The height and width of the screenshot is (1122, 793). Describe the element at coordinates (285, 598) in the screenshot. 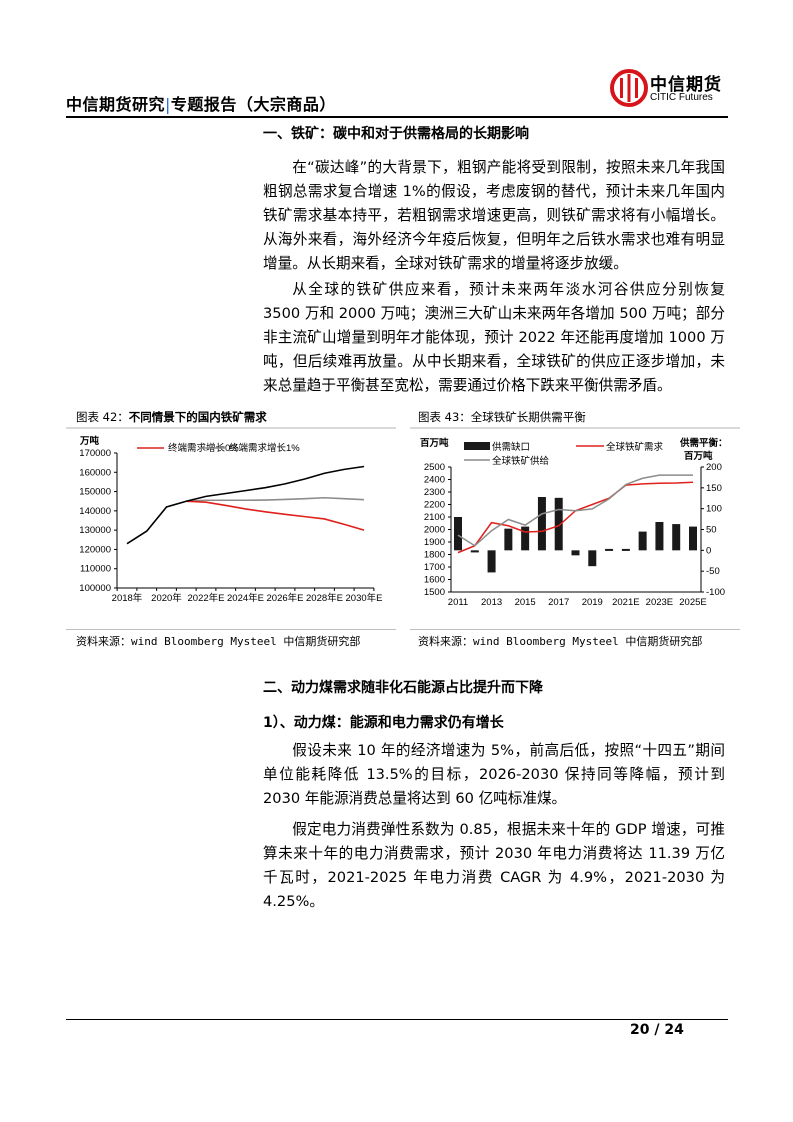

I see `x-tick-label: 2026年E` at that location.